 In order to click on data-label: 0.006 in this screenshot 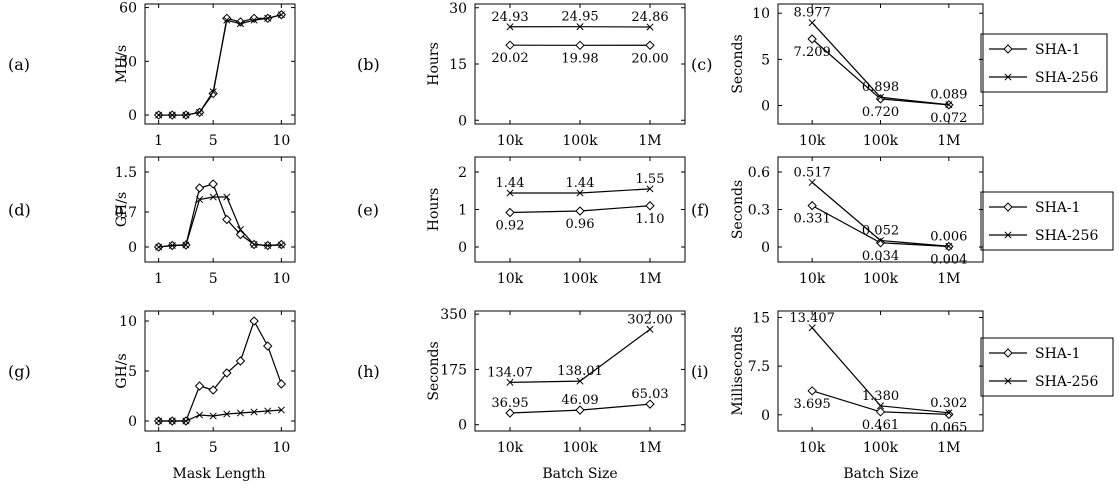, I will do `click(948, 236)`.